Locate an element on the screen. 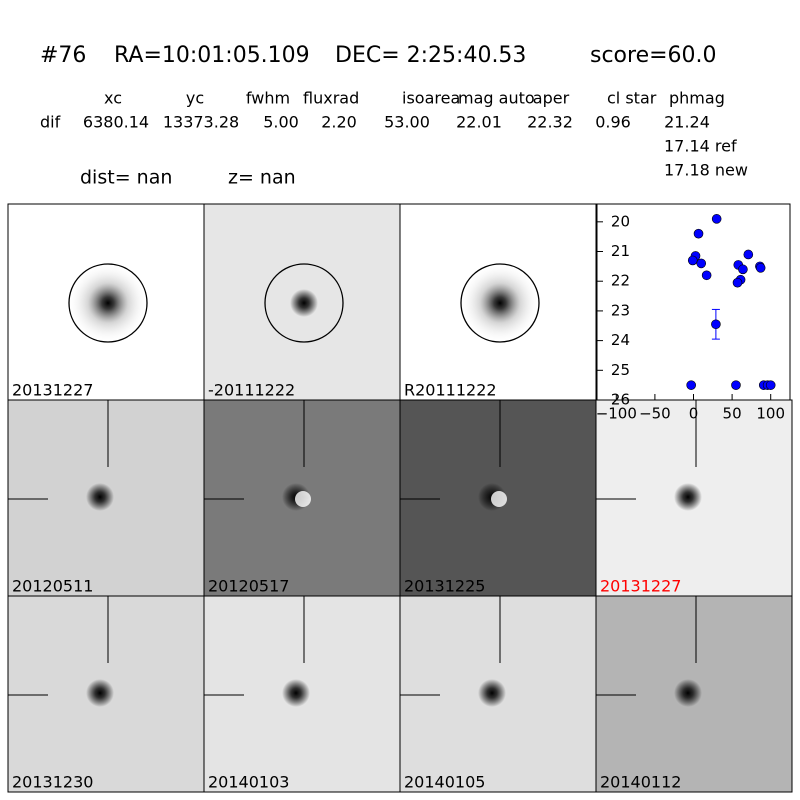  image-panel: 20131225 is located at coordinates (498, 498).